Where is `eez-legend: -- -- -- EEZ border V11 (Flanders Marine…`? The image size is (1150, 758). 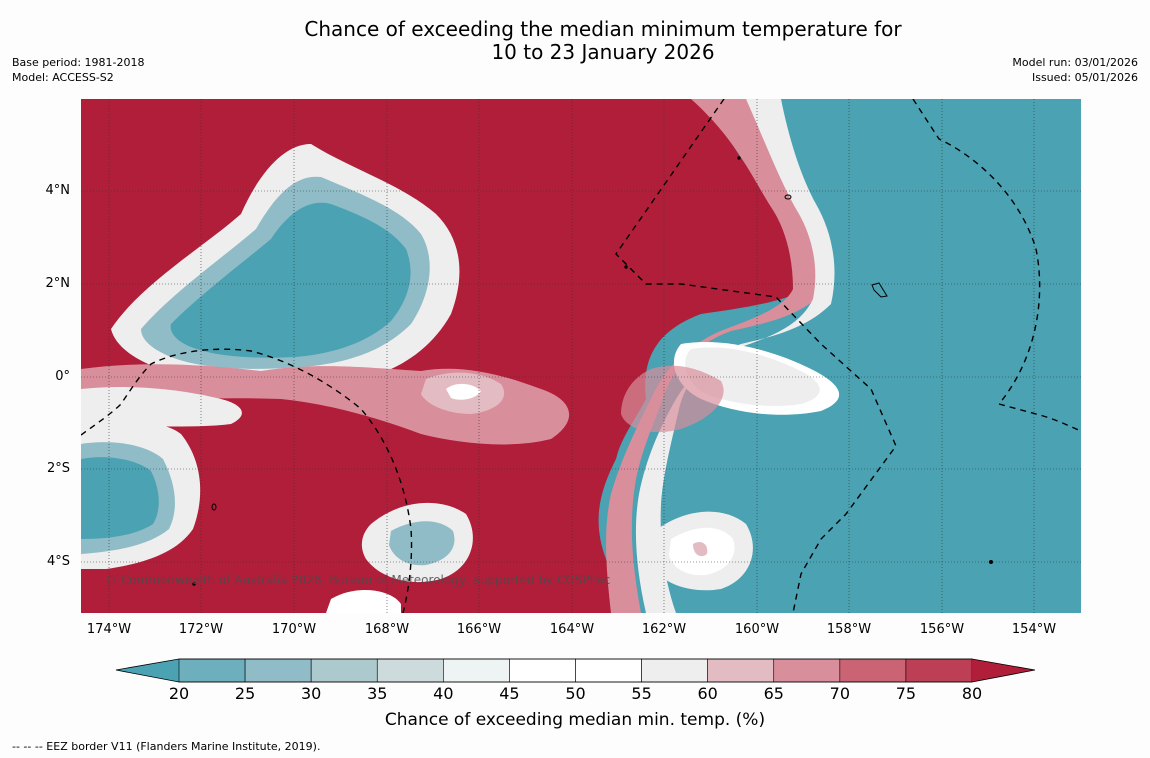
eez-legend: -- -- -- EEZ border V11 (Flanders Marine… is located at coordinates (166, 746).